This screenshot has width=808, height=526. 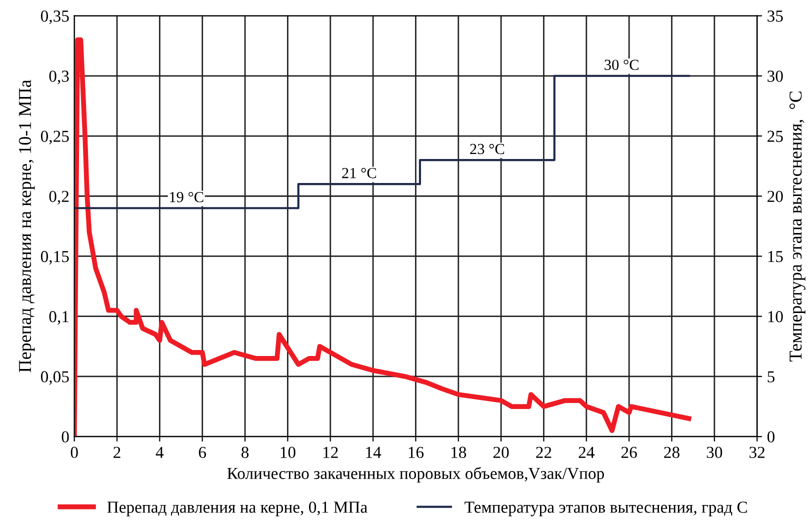 What do you see at coordinates (775, 76) in the screenshot?
I see `y2-tick-label: 30` at bounding box center [775, 76].